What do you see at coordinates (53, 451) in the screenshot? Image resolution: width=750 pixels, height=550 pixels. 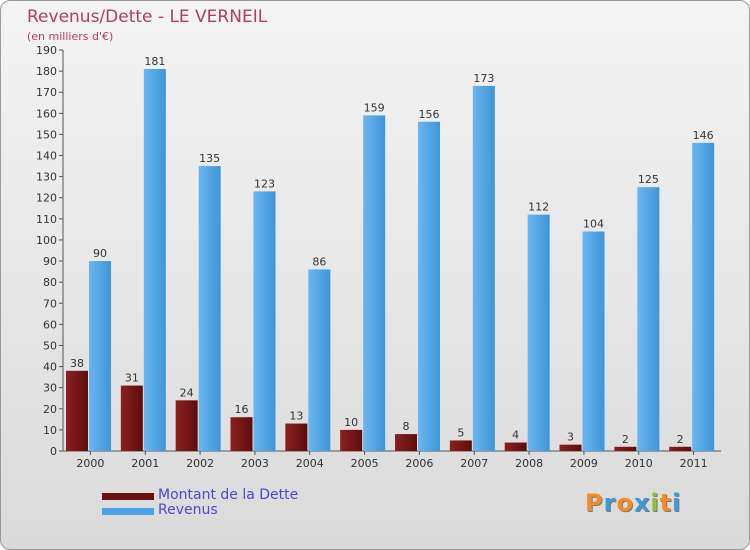 I see `y-tick-label: 0` at bounding box center [53, 451].